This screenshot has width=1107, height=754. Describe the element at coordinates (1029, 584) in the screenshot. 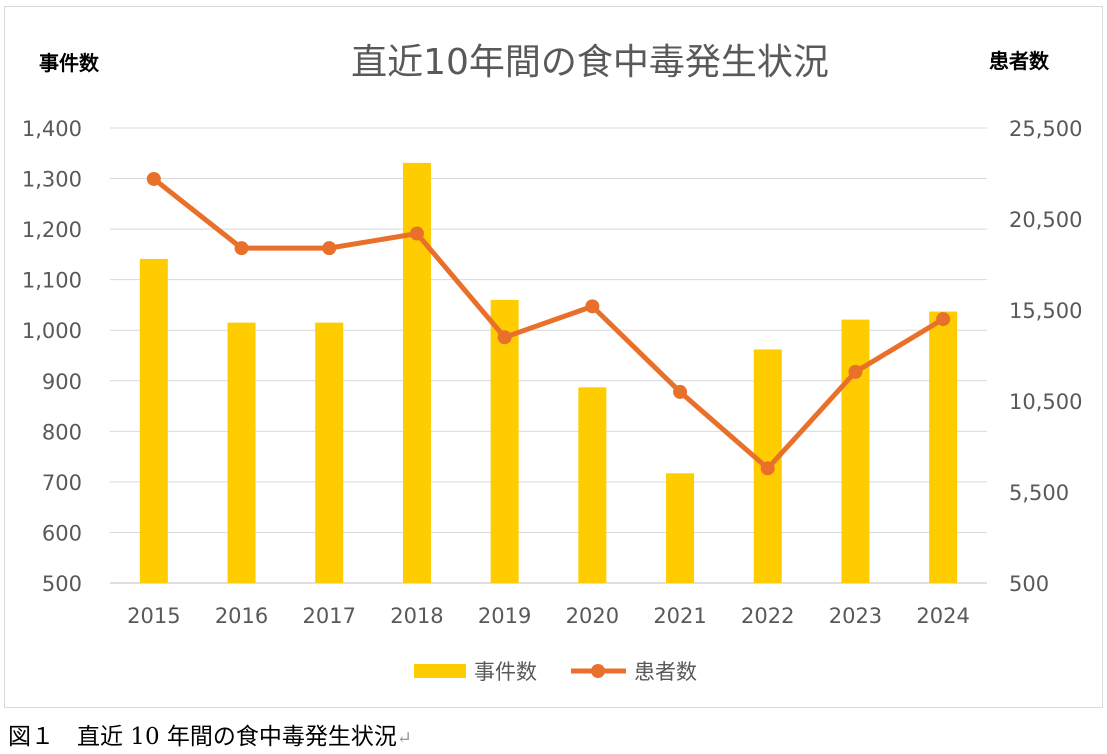

I see `right-tick-label: 500` at that location.